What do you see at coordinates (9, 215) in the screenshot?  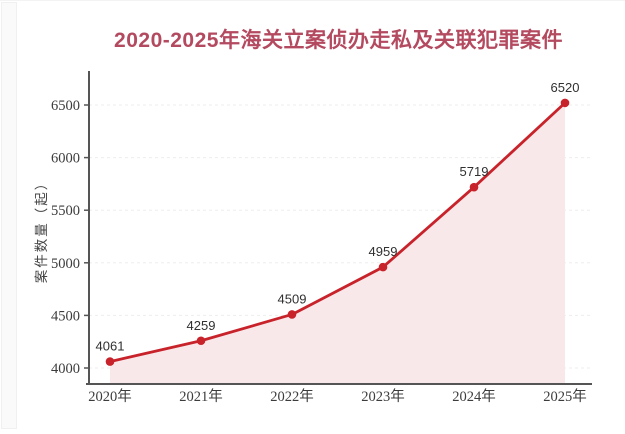 I see `page-edge-strip` at bounding box center [9, 215].